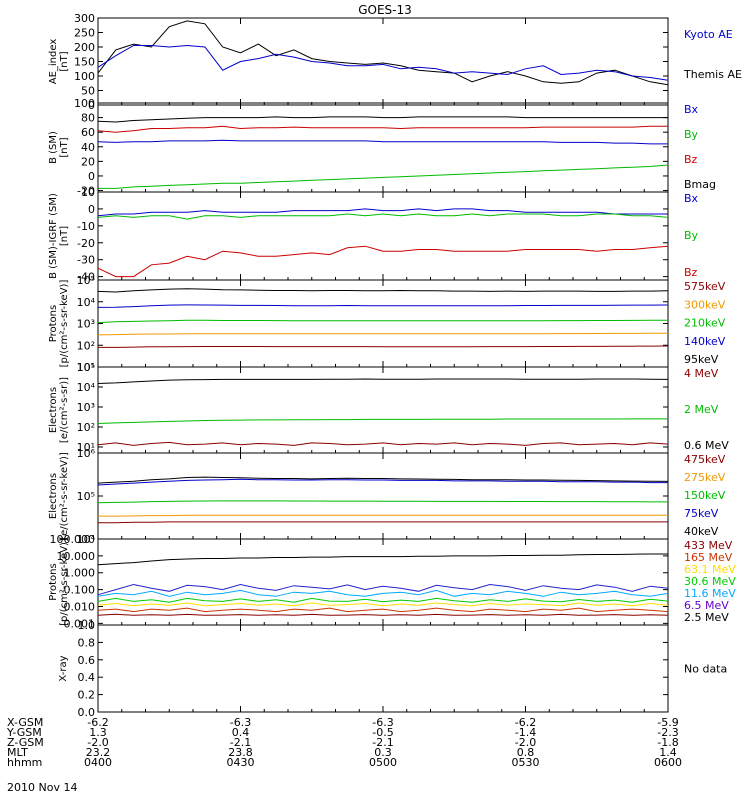  I want to click on x-row-value: 0530, so click(526, 762).